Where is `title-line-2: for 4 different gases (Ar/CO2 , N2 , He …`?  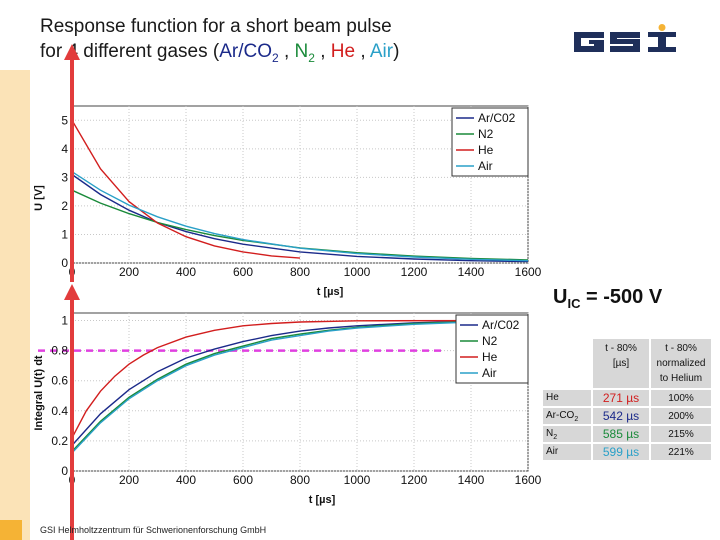 title-line-2: for 4 different gases (Ar/CO2 , N2 , He … is located at coordinates (220, 53).